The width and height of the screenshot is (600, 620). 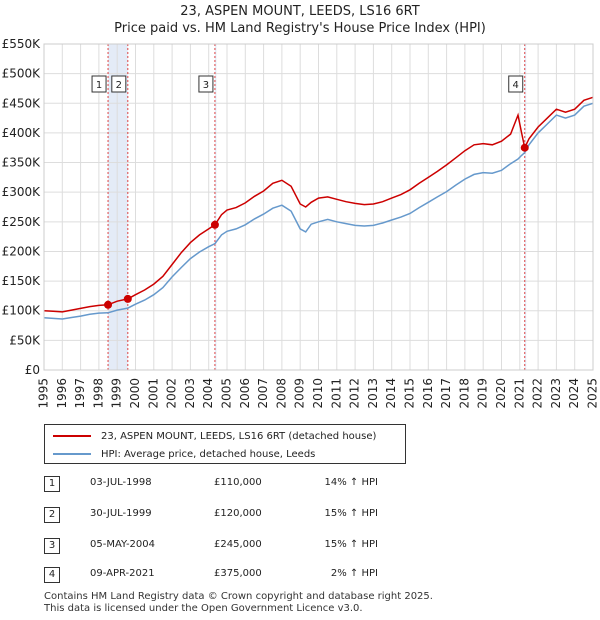 I want to click on x-tick-label: 2010, so click(x=318, y=393).